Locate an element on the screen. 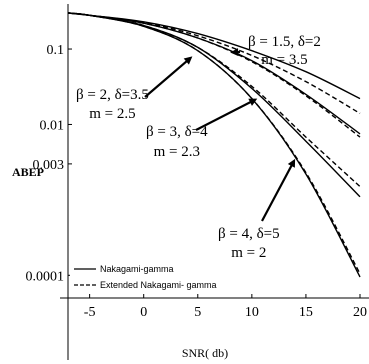 The image size is (369, 364). x-tick-label: 0 is located at coordinates (143, 312).